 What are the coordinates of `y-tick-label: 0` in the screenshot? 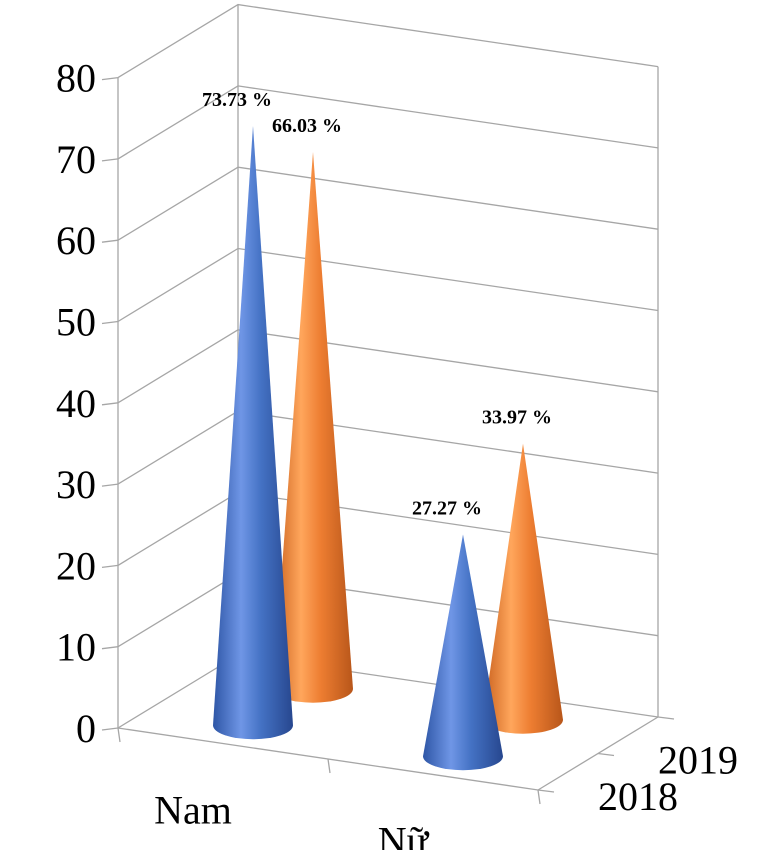 It's located at (86, 728).